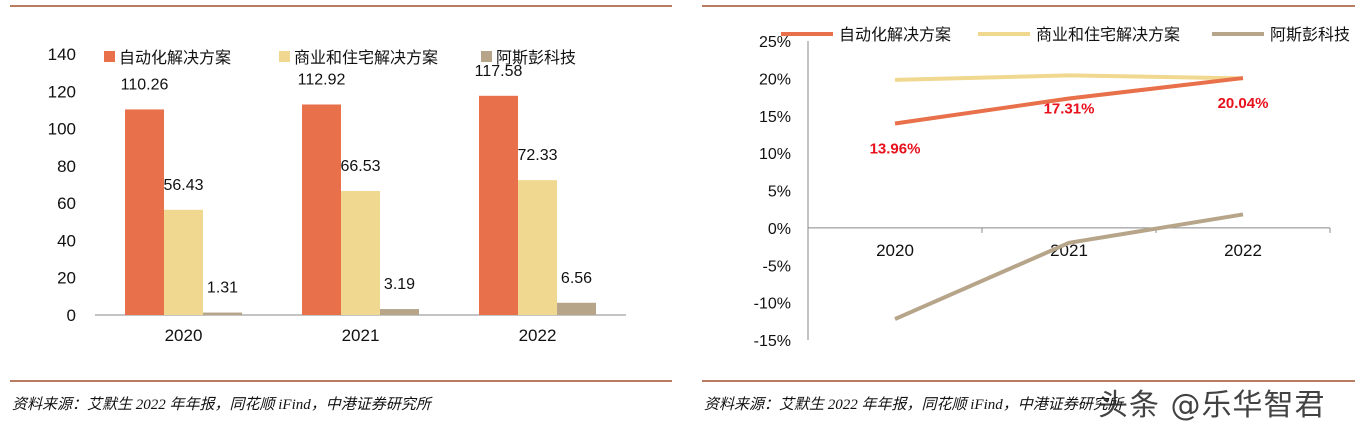 The image size is (1361, 427). Describe the element at coordinates (1243, 103) in the screenshot. I see `data-label: 20.04%` at that location.